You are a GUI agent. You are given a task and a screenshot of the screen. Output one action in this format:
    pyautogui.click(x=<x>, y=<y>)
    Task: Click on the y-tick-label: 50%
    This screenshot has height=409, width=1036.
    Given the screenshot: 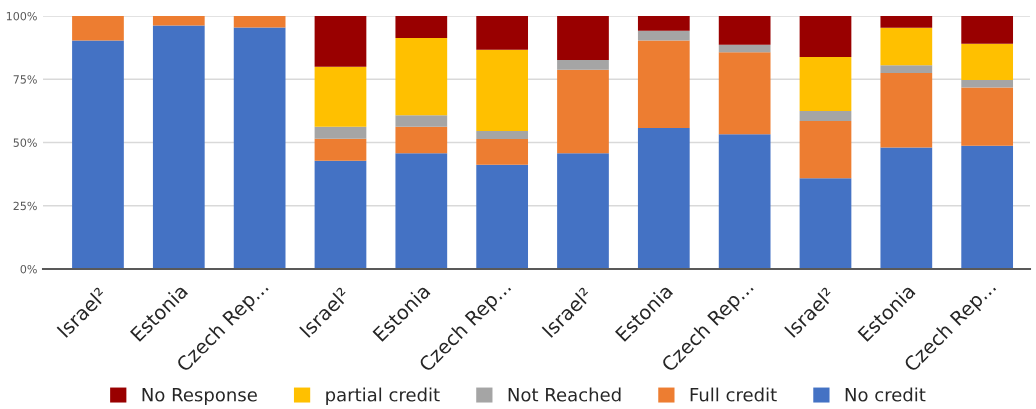 What is the action you would take?
    pyautogui.click(x=25, y=142)
    